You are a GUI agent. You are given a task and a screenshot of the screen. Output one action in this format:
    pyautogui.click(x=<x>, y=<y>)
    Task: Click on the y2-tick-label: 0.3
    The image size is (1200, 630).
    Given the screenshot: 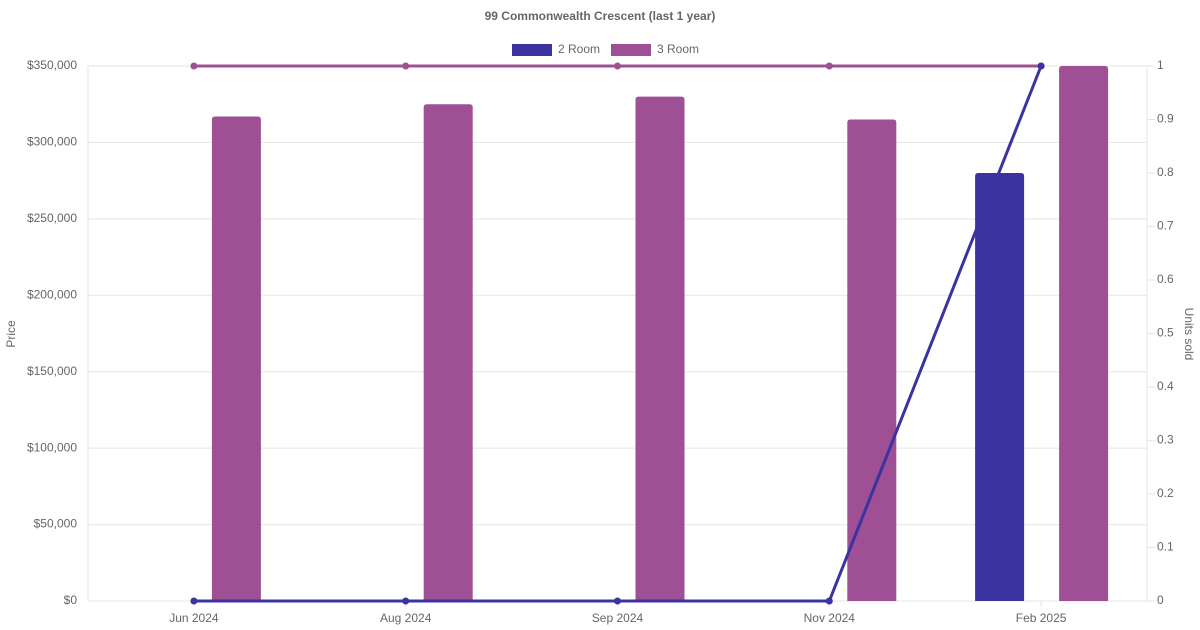 What is the action you would take?
    pyautogui.click(x=1165, y=440)
    